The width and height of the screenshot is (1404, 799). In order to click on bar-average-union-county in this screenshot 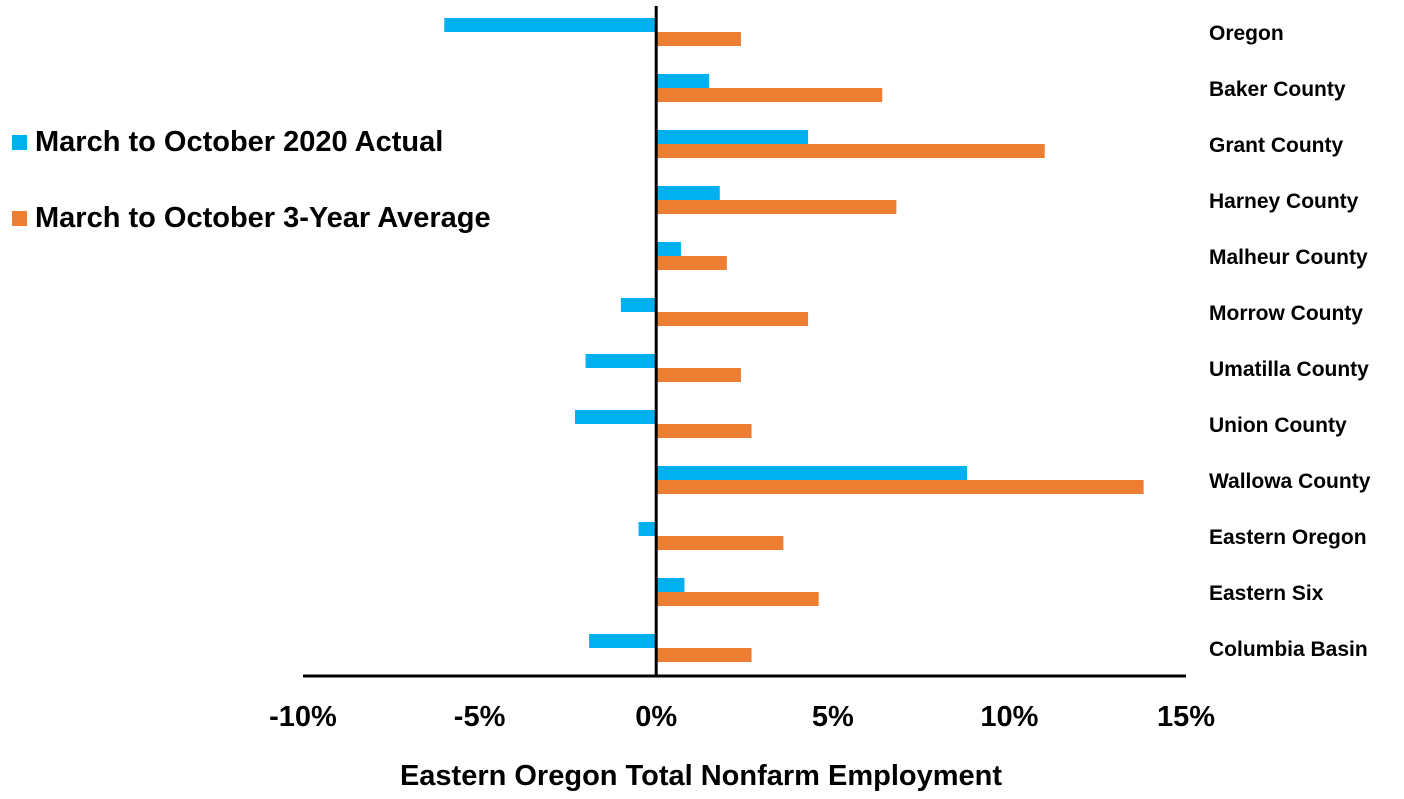, I will do `click(704, 431)`.